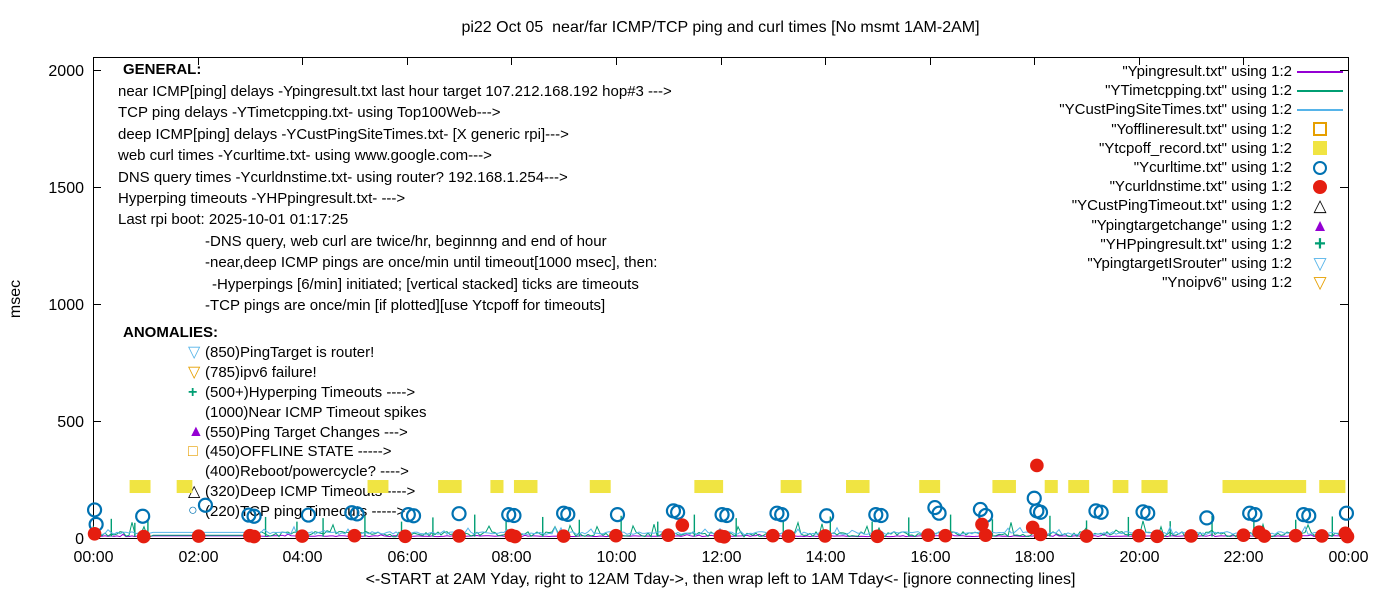 The width and height of the screenshot is (1400, 600). I want to click on legend-row: "Ypingresult.txt" using 1:2, so click(1203, 71).